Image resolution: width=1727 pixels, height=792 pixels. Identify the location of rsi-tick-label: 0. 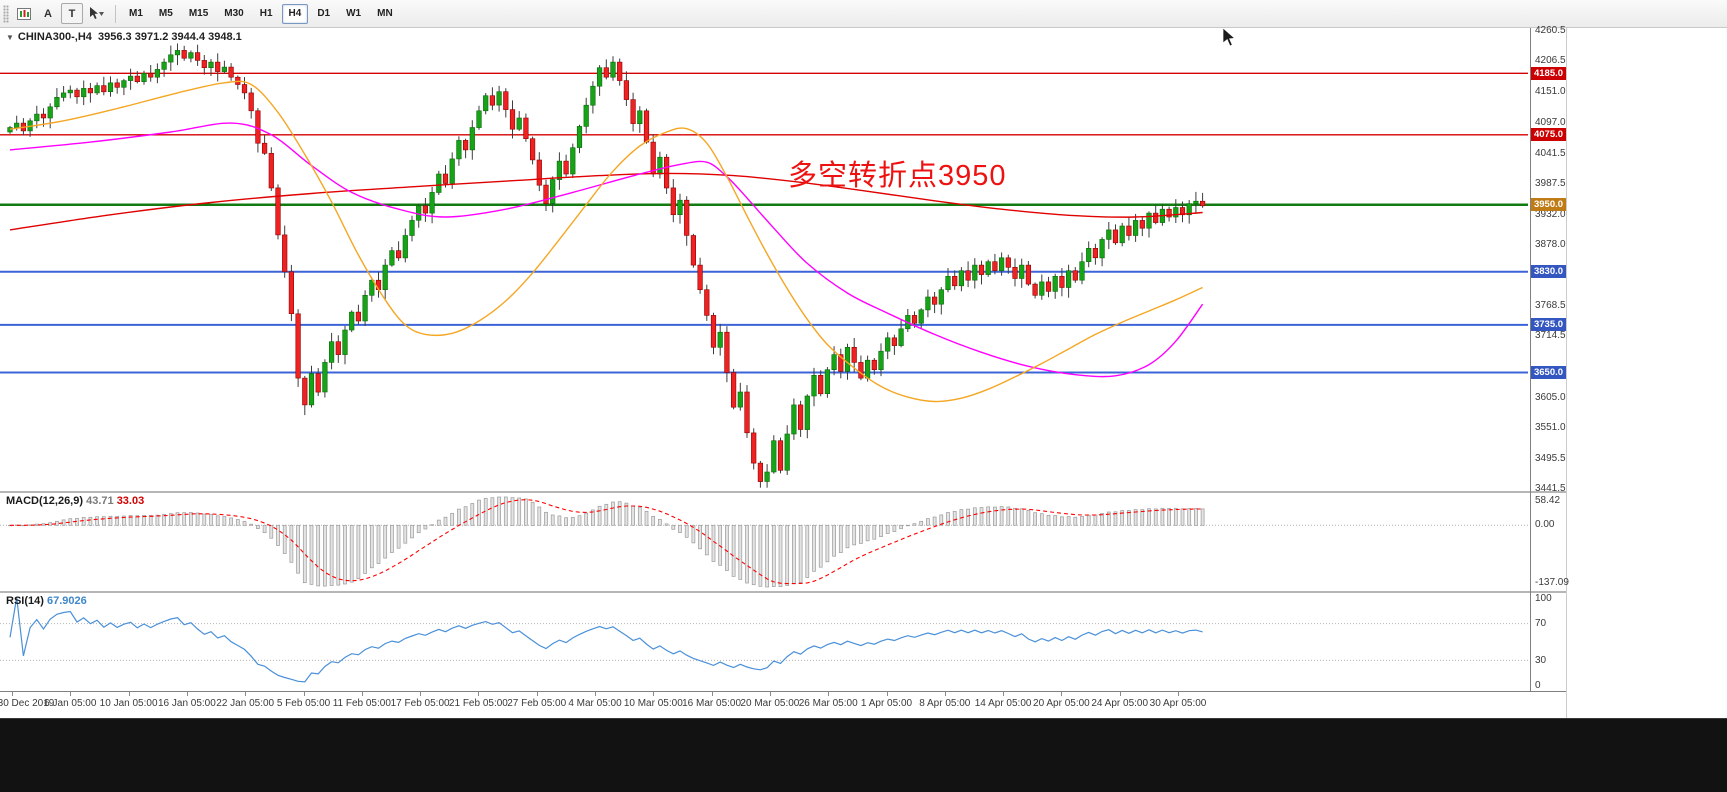
(1538, 685).